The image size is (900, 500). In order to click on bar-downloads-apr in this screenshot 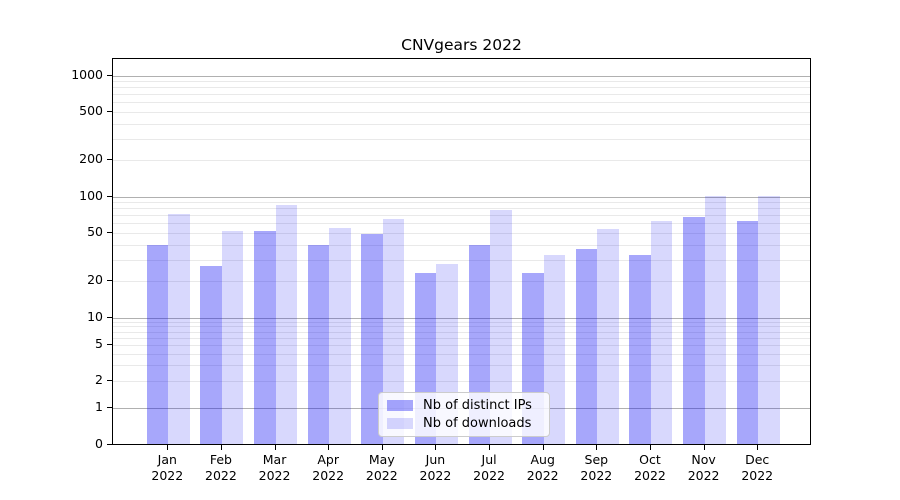, I will do `click(340, 335)`.